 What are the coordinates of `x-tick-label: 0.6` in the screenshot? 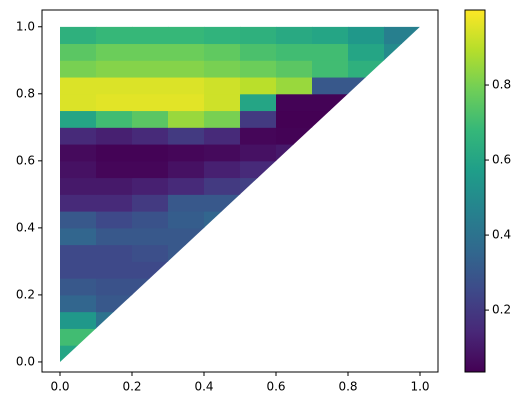 It's located at (275, 387).